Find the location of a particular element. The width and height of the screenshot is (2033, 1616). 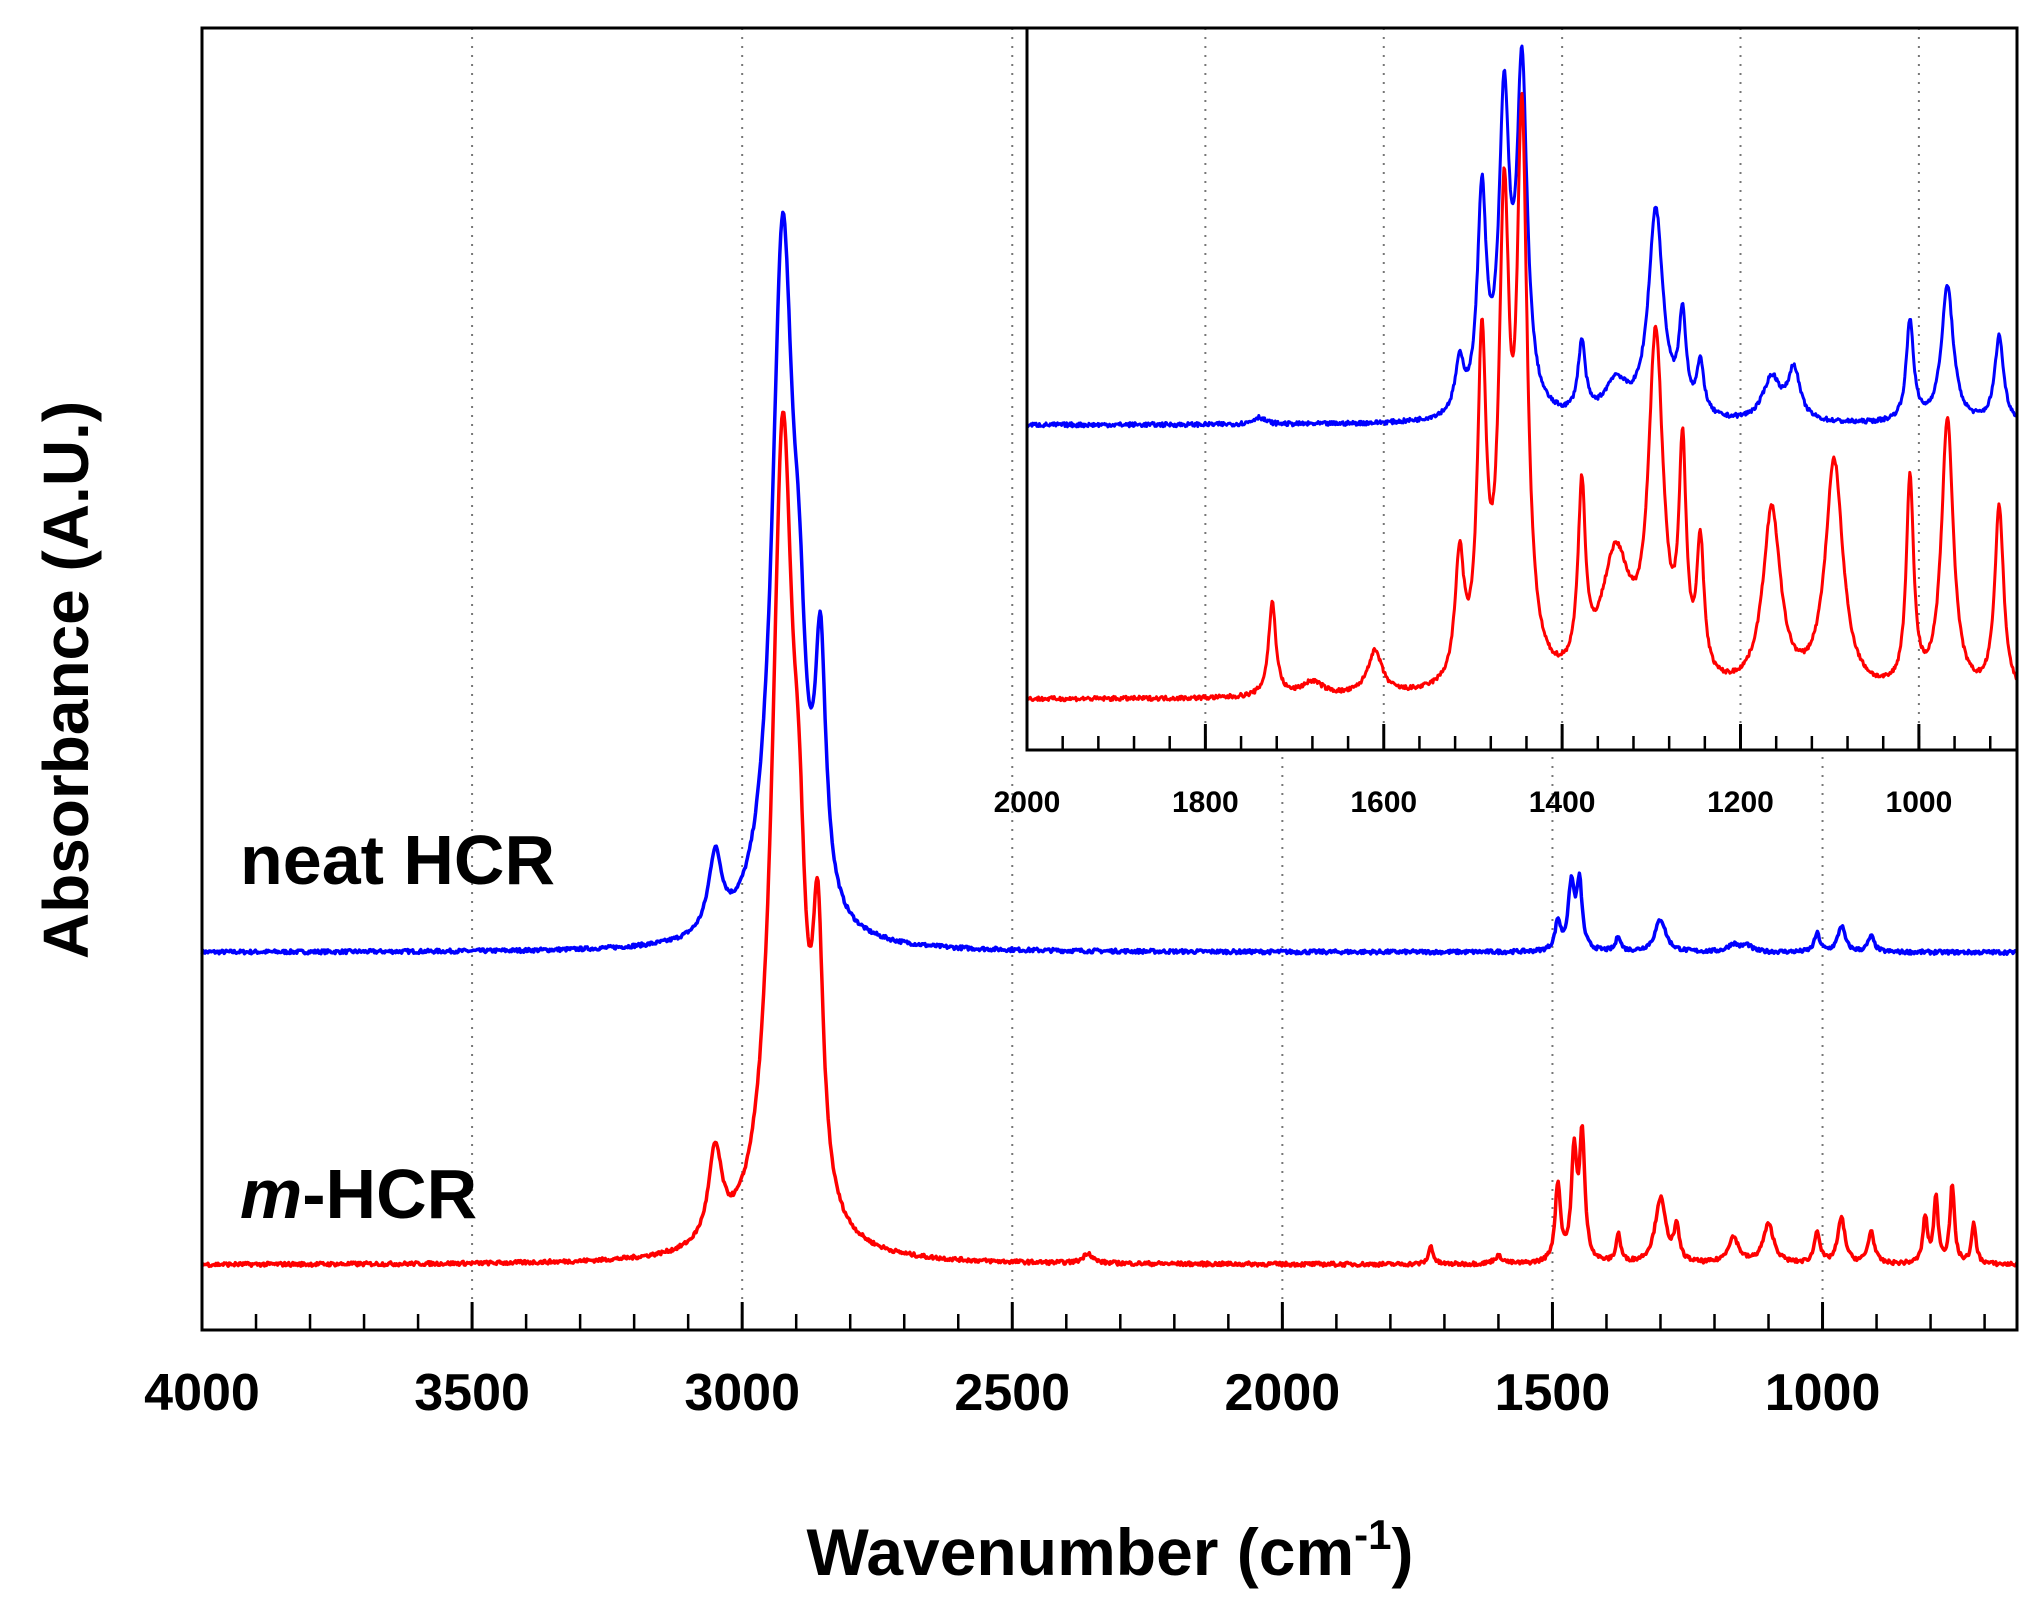

inset-x-ticks: 2000 1800 1600 1400 1200 1000 is located at coordinates (1493, 771).